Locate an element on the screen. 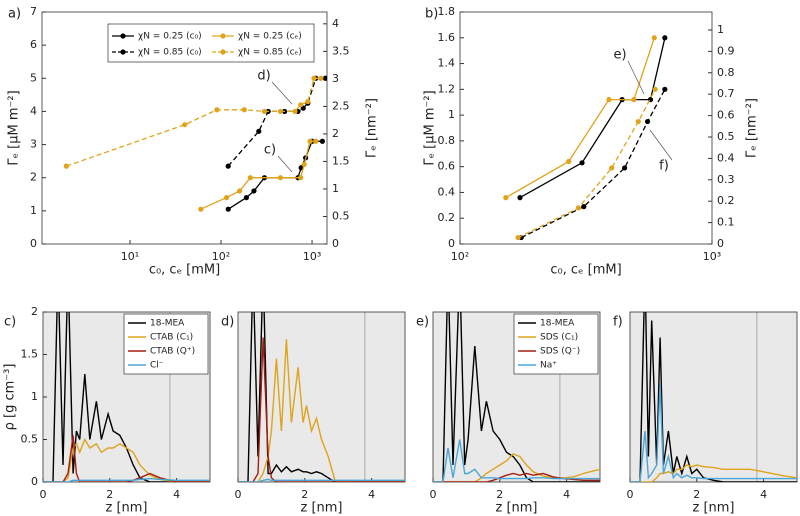  simulation-snapshot is located at coordinates (713, 397).